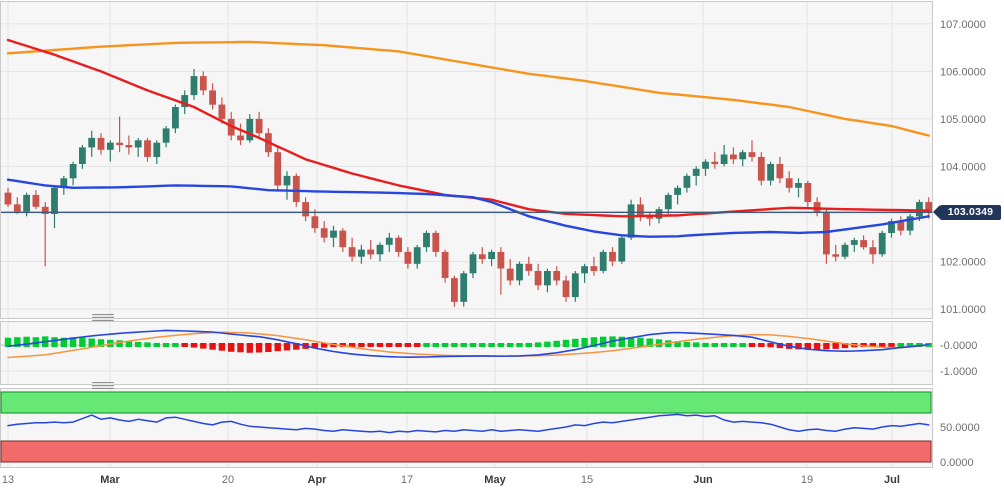  What do you see at coordinates (958, 372) in the screenshot?
I see `y-tick-label: -1.0000` at bounding box center [958, 372].